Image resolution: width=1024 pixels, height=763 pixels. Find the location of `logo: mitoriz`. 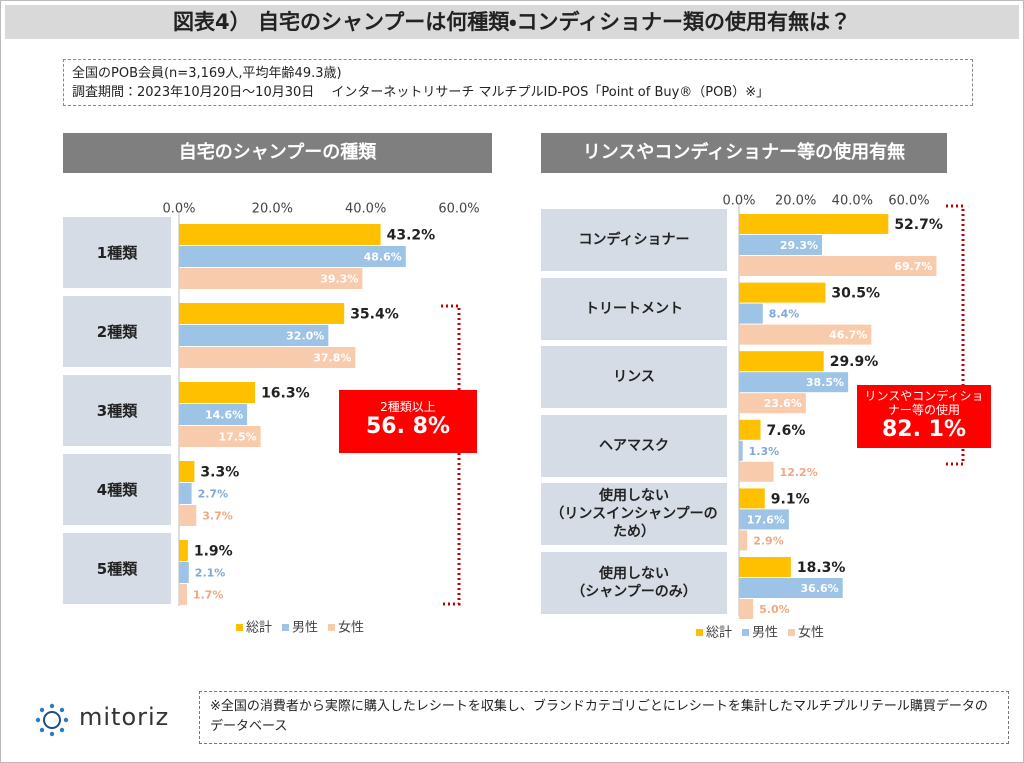

logo: mitoriz is located at coordinates (124, 717).